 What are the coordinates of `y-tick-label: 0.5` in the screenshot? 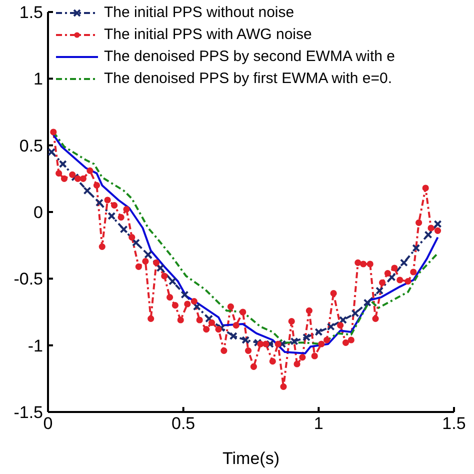 It's located at (31, 146).